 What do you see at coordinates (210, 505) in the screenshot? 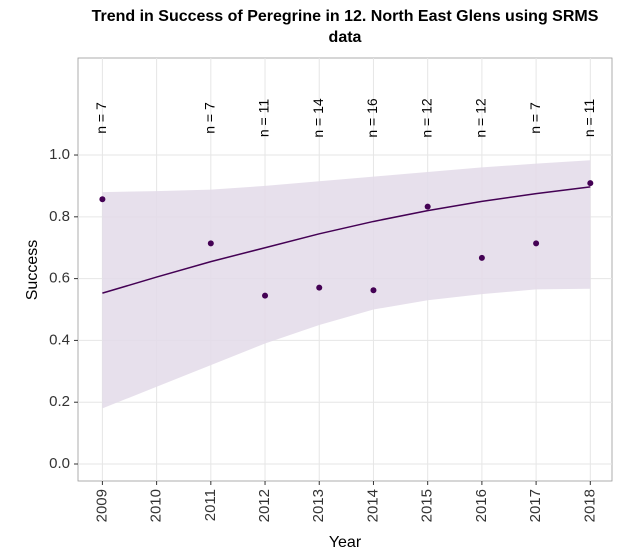
I see `x-tick-label: 2011` at bounding box center [210, 505].